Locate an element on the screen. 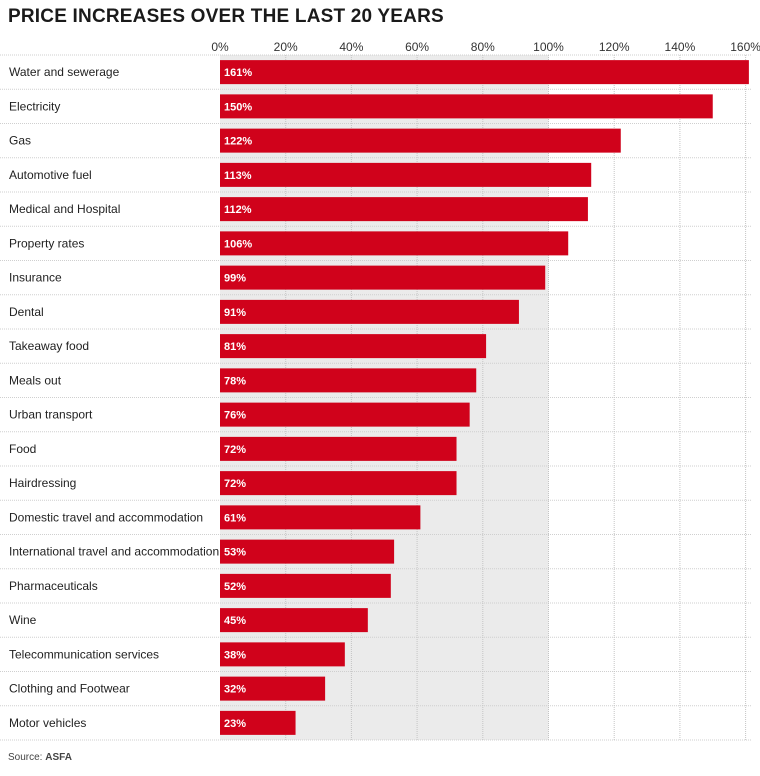  x-tick-label: 140% is located at coordinates (680, 47).